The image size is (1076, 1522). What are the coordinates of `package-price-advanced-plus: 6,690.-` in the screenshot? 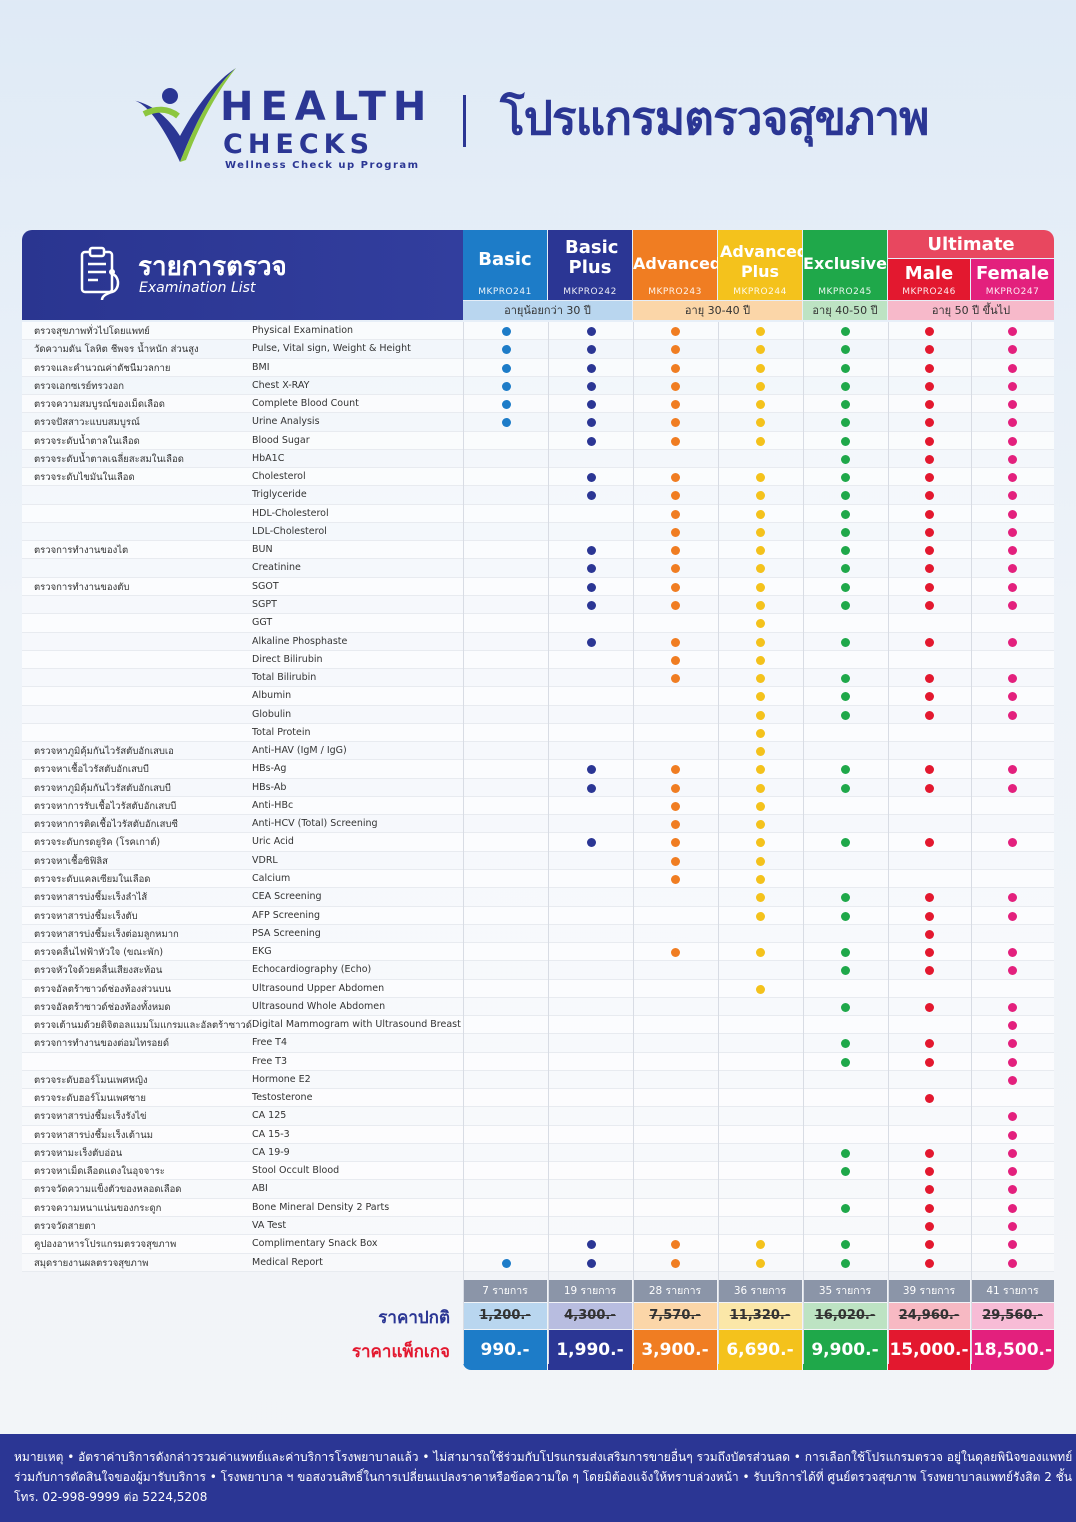 It's located at (760, 1350).